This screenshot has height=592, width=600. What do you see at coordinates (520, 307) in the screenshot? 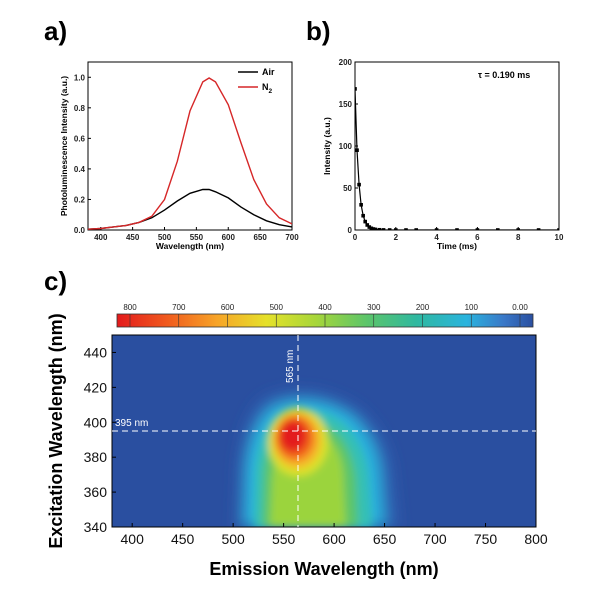
I see `colorbar-tick-label: 0.00` at bounding box center [520, 307].